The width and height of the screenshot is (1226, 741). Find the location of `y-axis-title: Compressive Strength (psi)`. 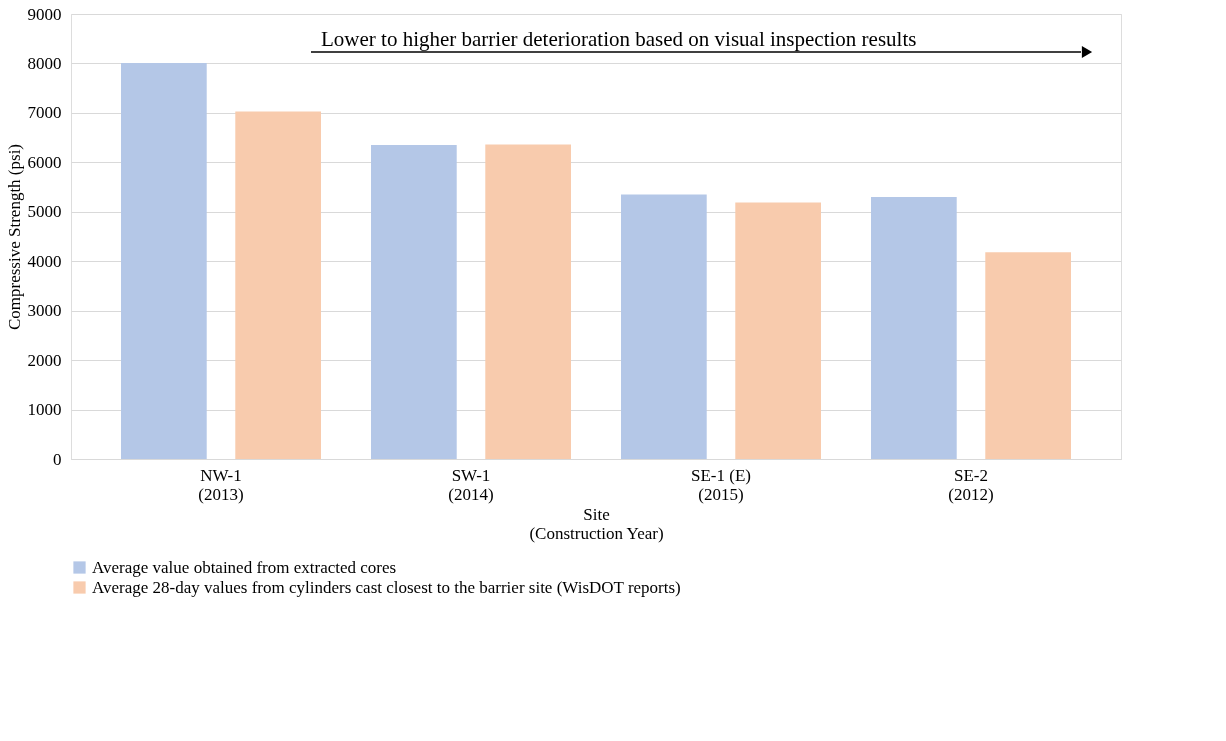

y-axis-title: Compressive Strength (psi) is located at coordinates (14, 237).